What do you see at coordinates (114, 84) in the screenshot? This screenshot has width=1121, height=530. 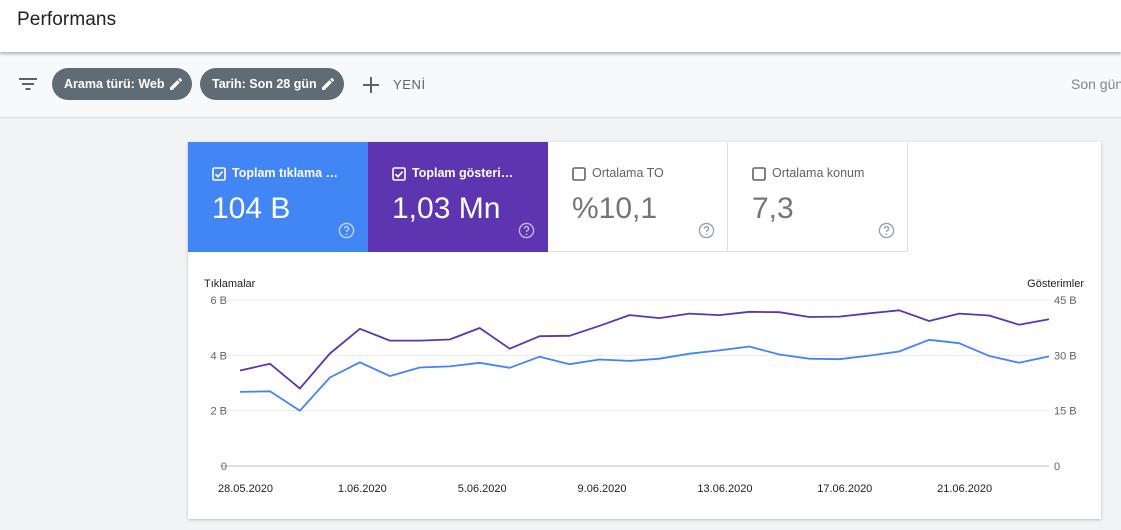 I see `search-type-chip-label: Arama türü: Web` at bounding box center [114, 84].